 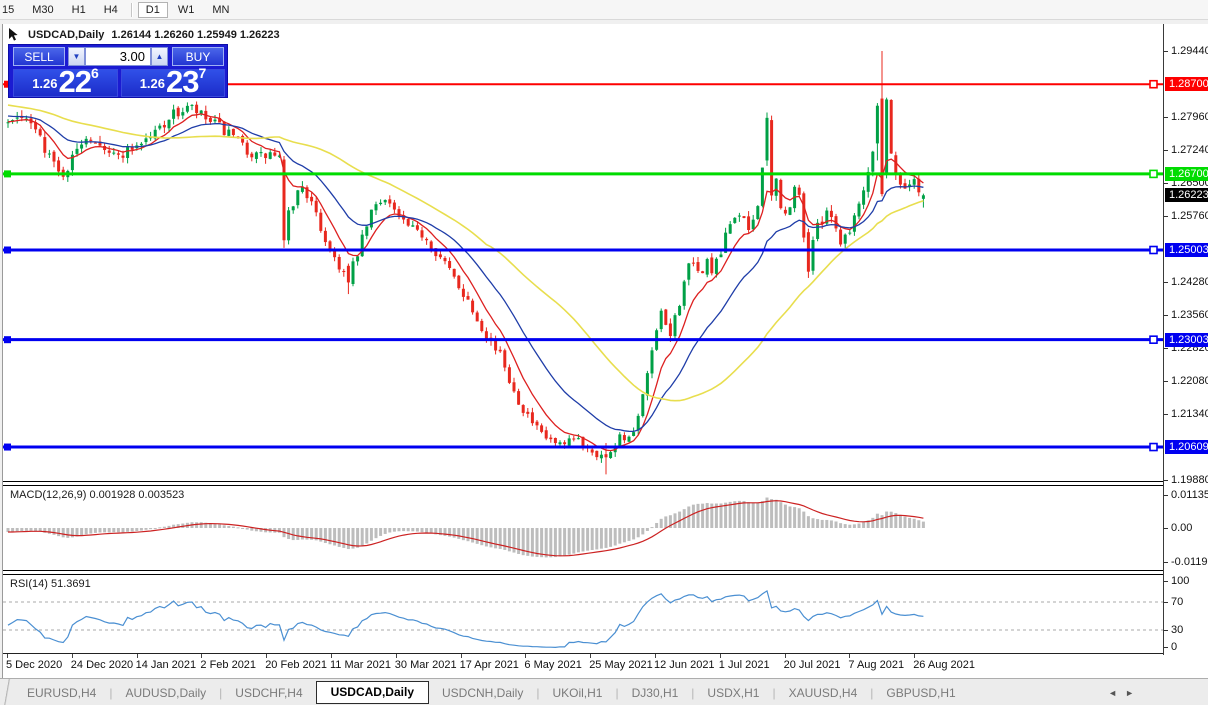 What do you see at coordinates (823, 692) in the screenshot?
I see `chart-tab-XAUUSD: XAUUSD,H4` at bounding box center [823, 692].